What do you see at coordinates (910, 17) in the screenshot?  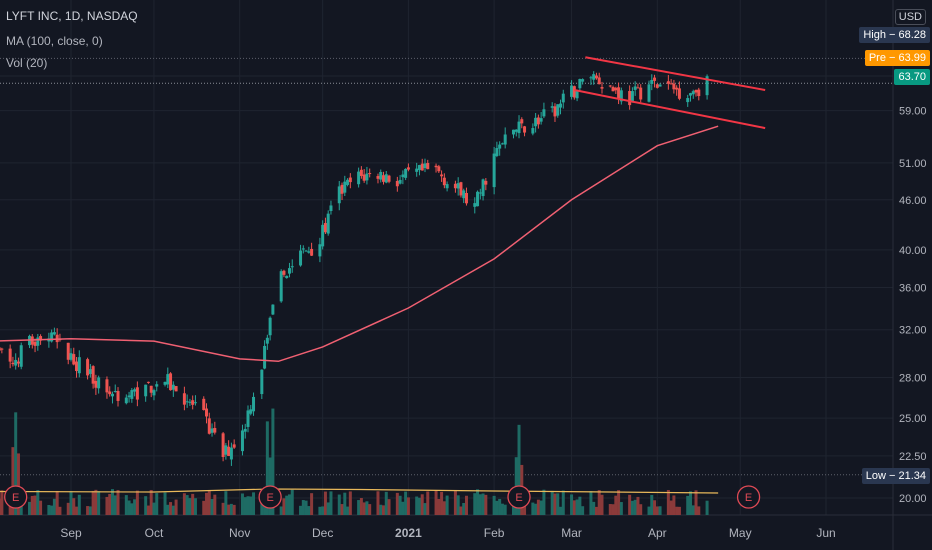 I see `currency-label: USD` at bounding box center [910, 17].